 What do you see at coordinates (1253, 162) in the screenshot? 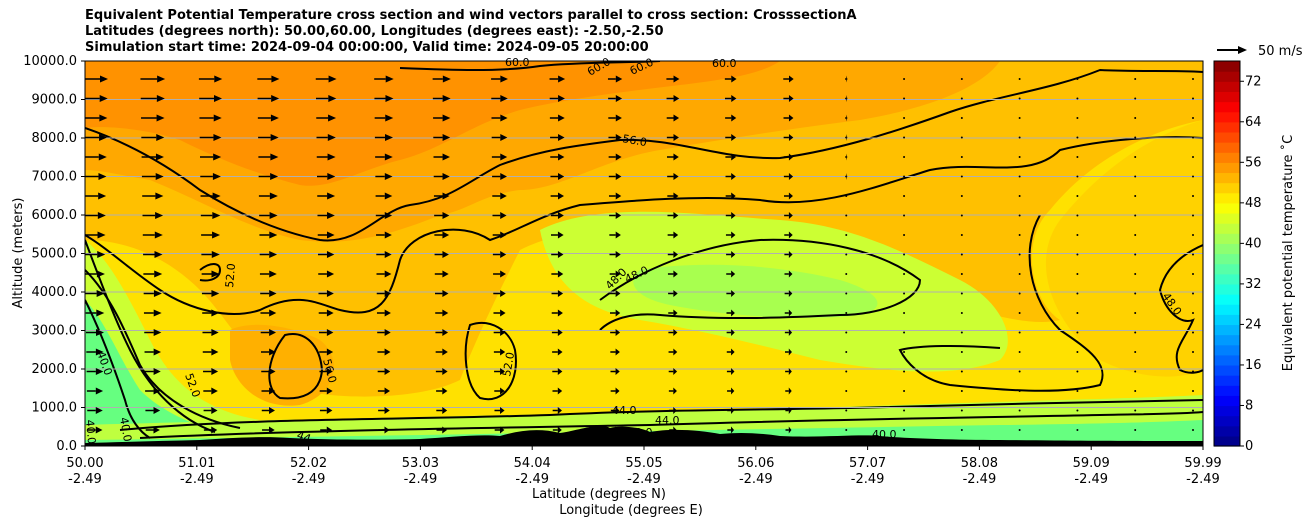
I see `colorbar-tick-label: 56` at bounding box center [1253, 162].